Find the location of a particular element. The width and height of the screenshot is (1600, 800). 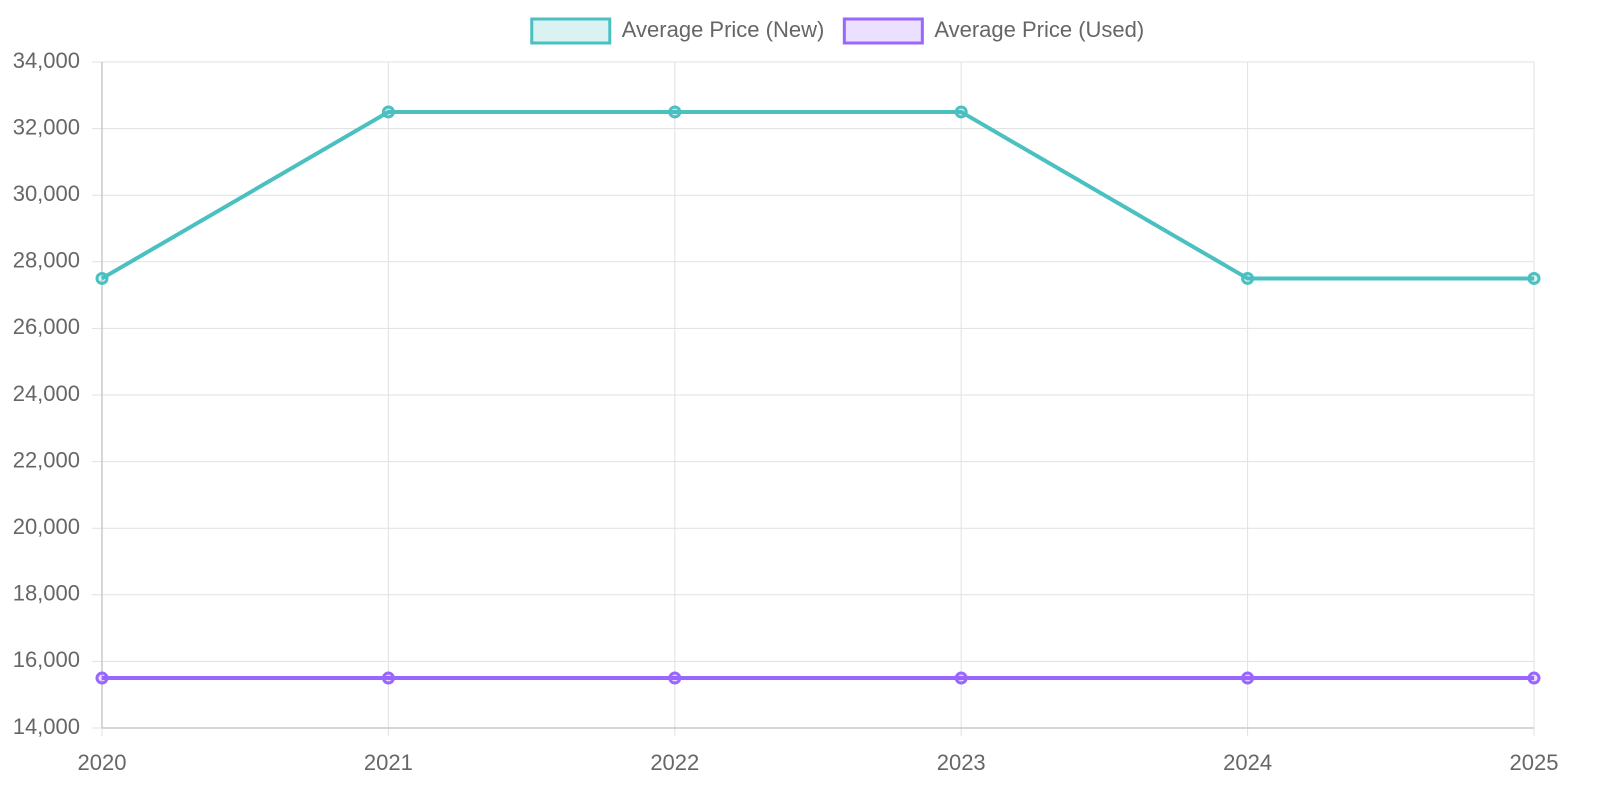

y-tick-label: 32,000 is located at coordinates (46, 126).